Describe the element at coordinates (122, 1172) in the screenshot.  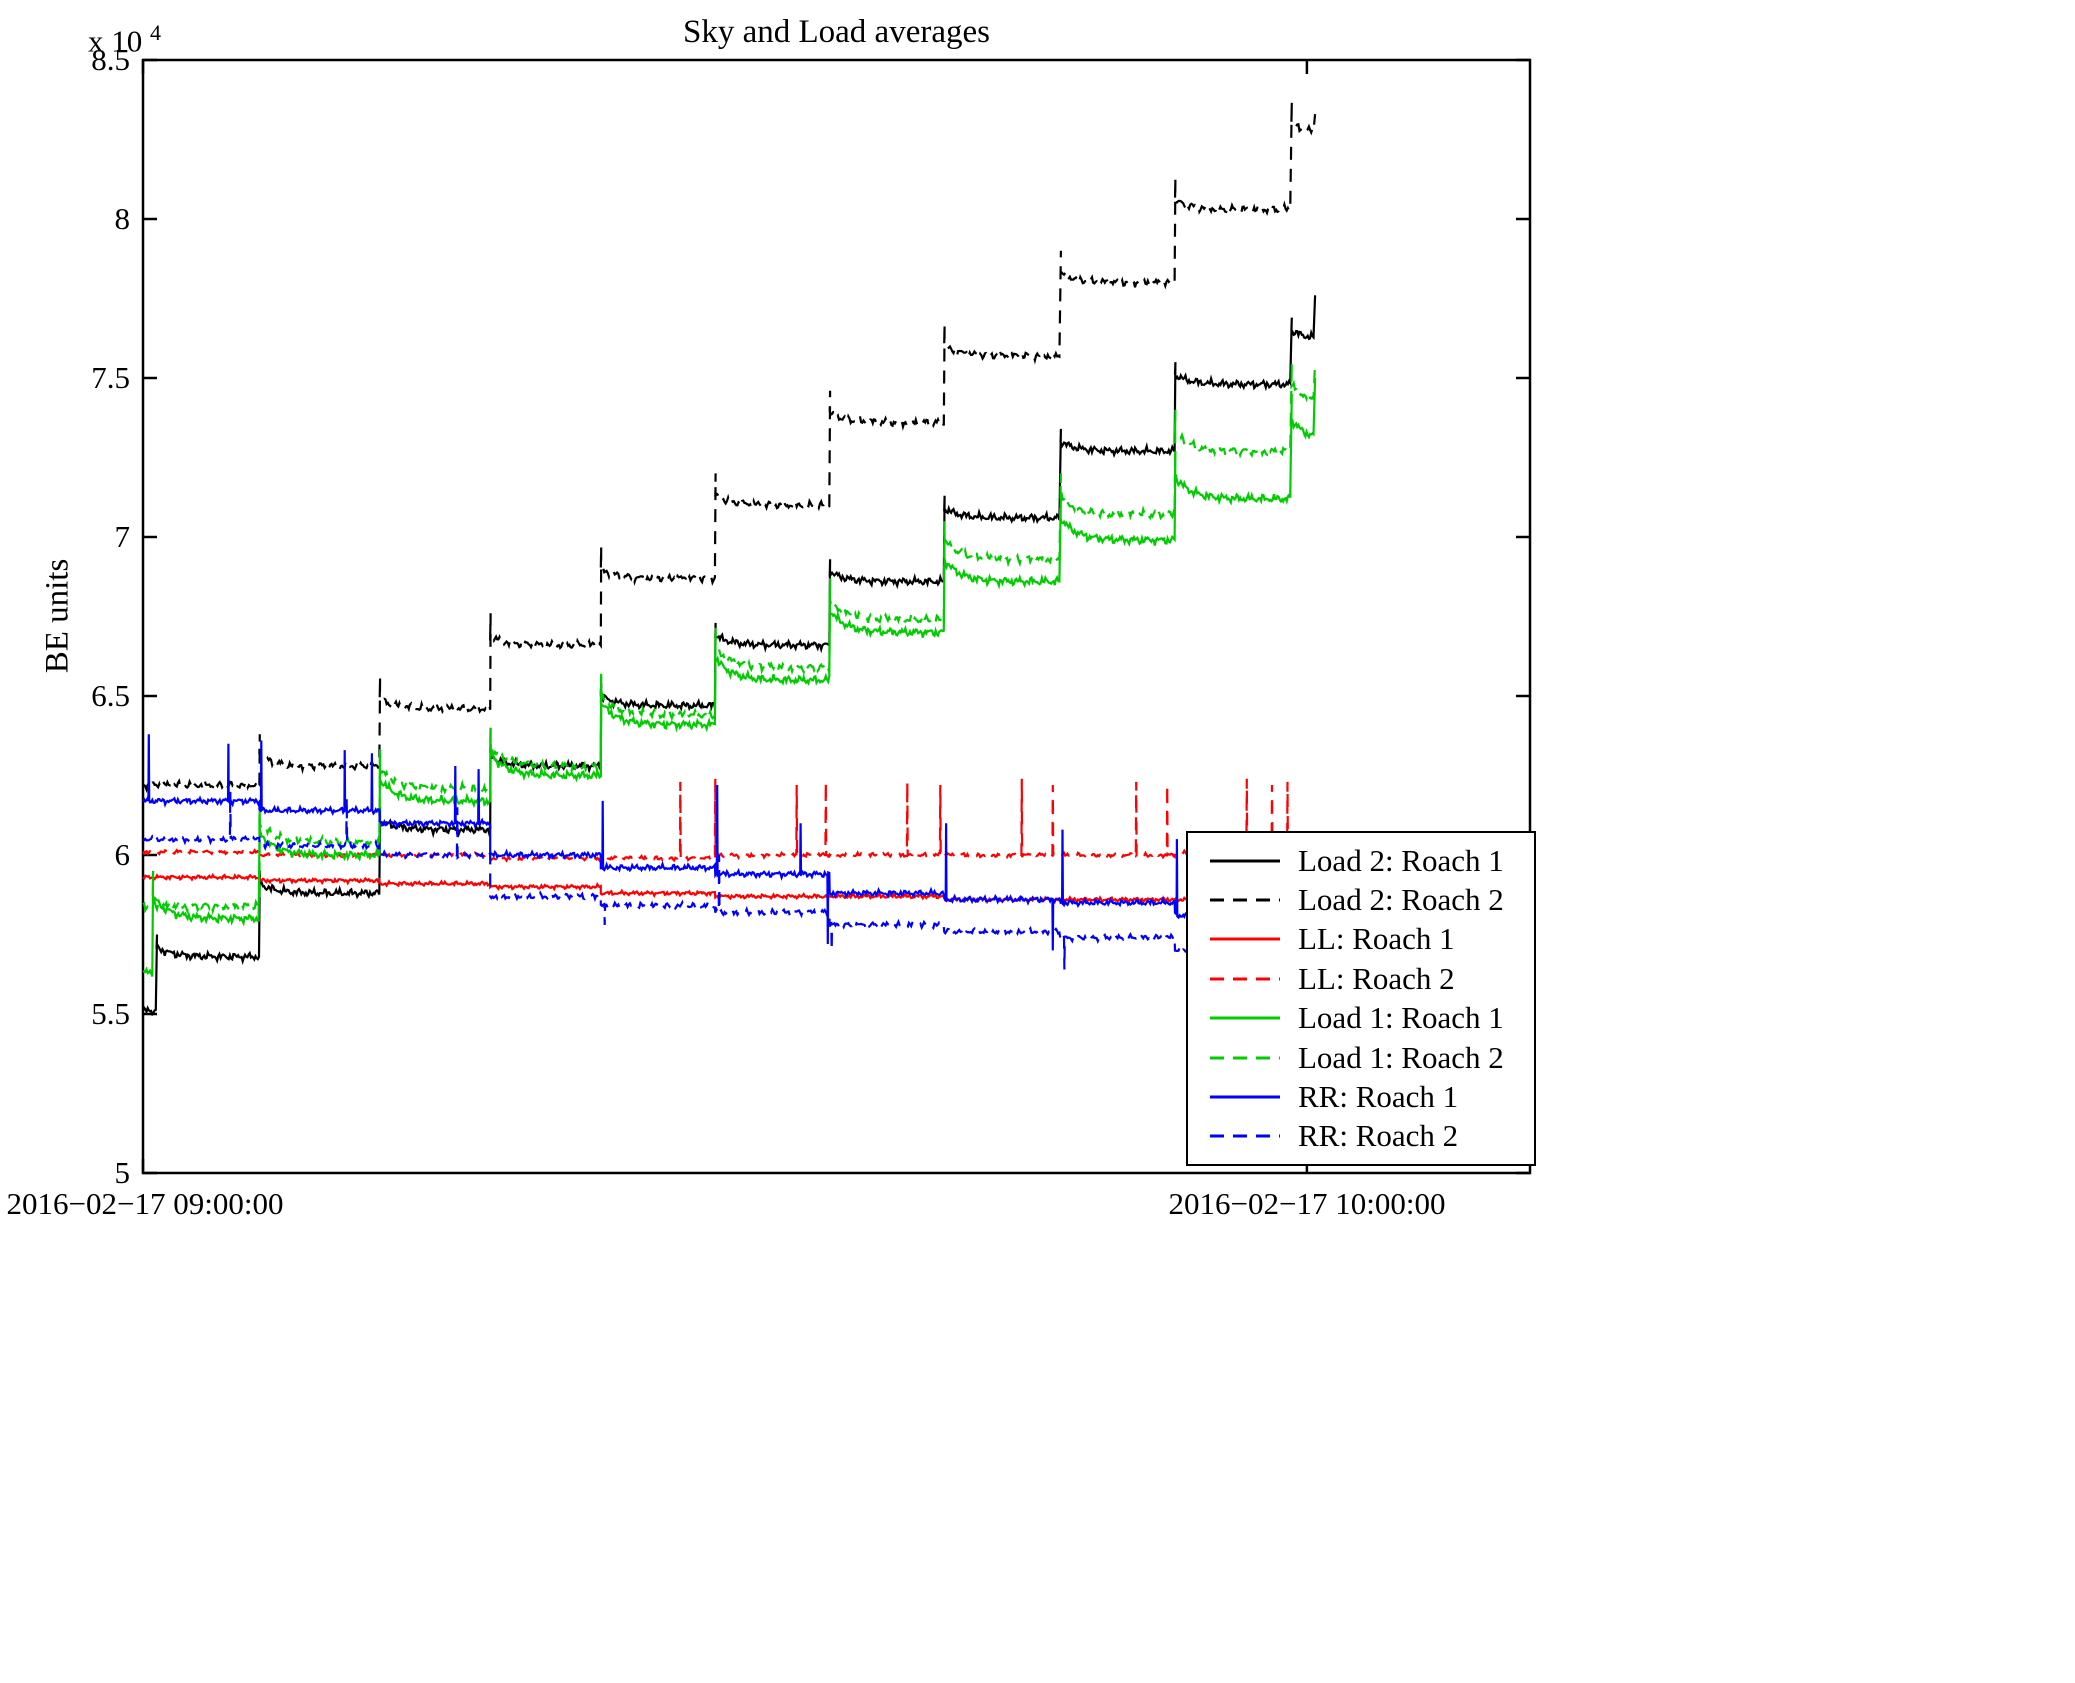
I see `y-tick-label: 5` at that location.